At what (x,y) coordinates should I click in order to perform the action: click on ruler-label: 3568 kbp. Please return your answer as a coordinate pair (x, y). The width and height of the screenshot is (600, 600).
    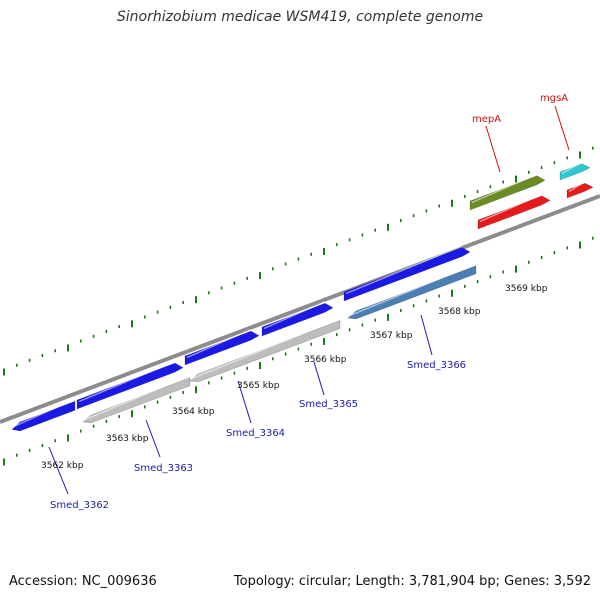
    Looking at the image, I should click on (459, 312).